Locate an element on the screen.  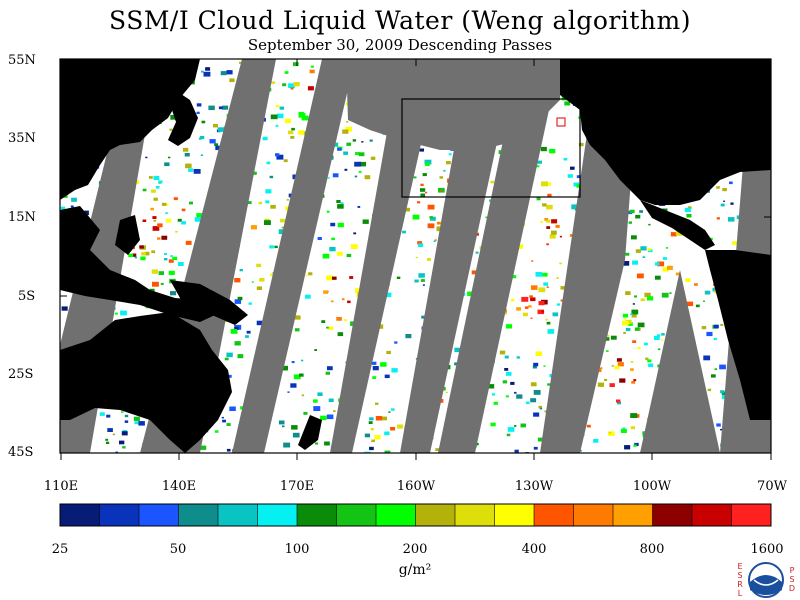
colorbar-label-50: 50 is located at coordinates (178, 549).